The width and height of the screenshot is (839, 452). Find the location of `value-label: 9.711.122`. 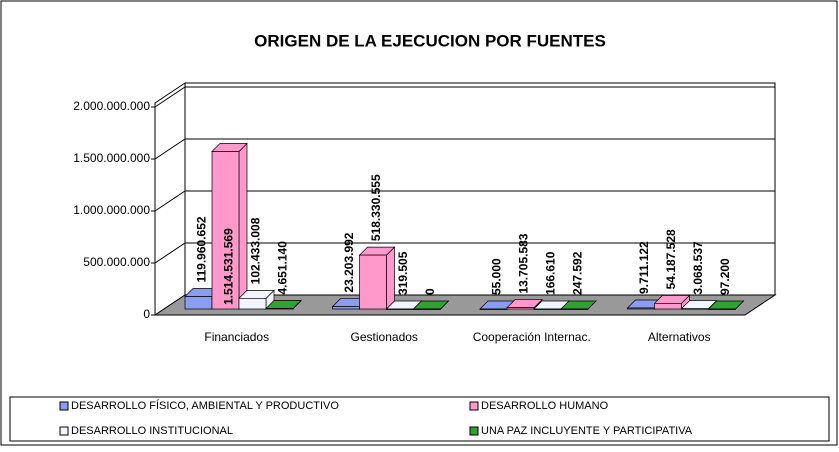

value-label: 9.711.122 is located at coordinates (644, 267).